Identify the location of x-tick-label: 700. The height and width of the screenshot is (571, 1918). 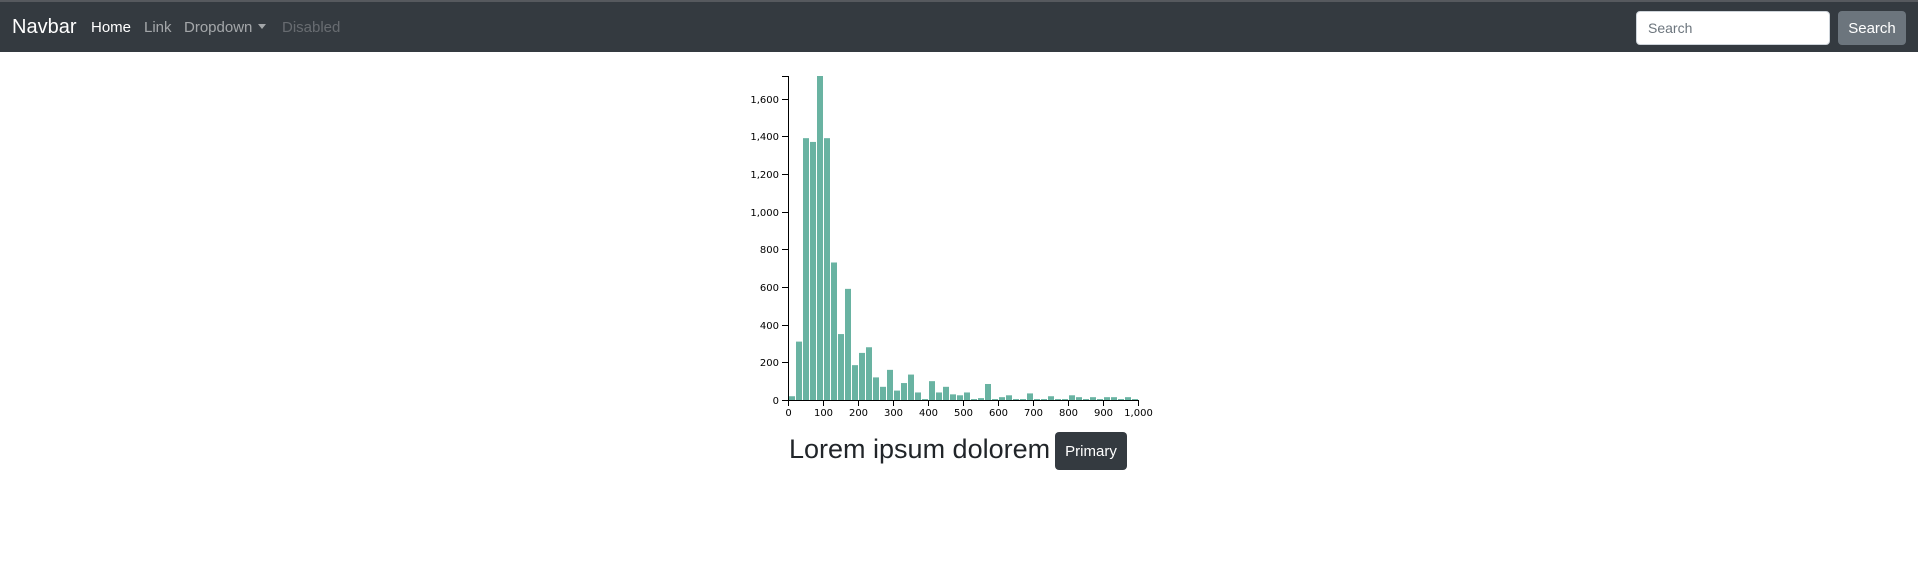
(1033, 413).